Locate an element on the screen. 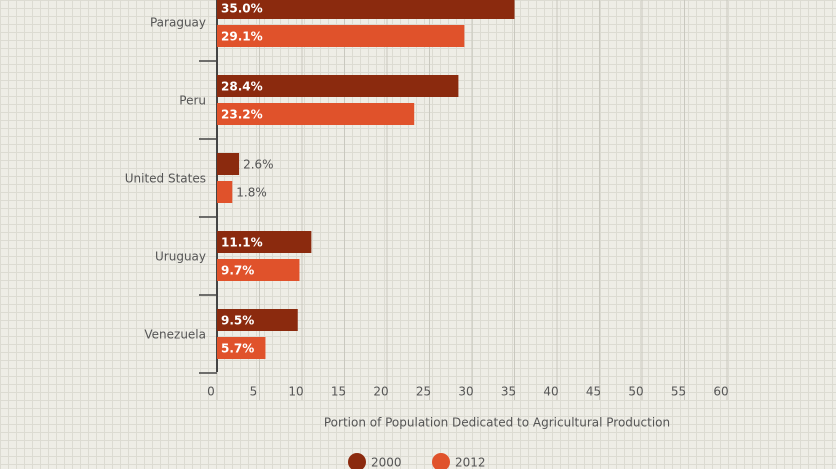 Image resolution: width=836 pixels, height=469 pixels. value-label: 5.7% is located at coordinates (237, 349).